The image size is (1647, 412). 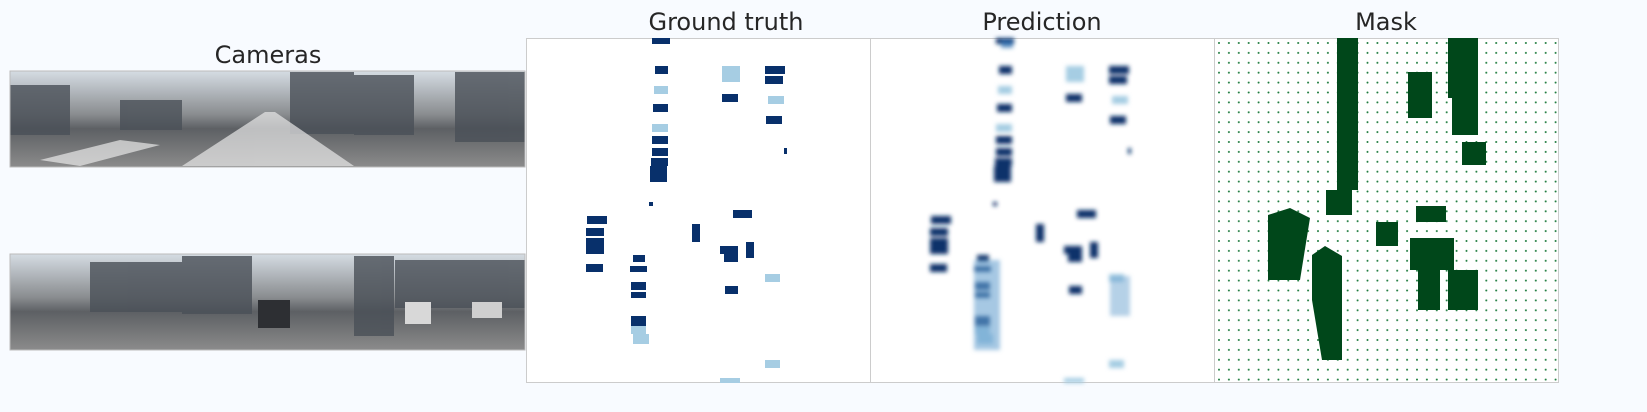 I want to click on ground-truth-title: Ground truth, so click(x=725, y=22).